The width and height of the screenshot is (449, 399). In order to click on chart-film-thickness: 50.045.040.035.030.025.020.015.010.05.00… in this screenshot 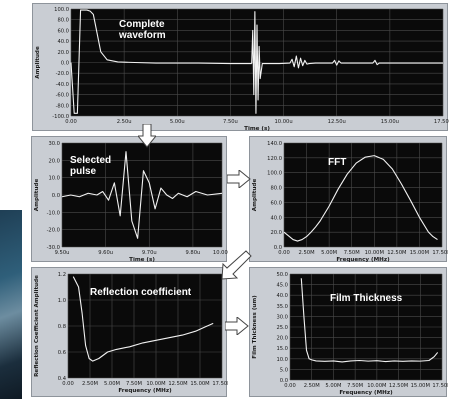, I will do `click(350, 334)`.